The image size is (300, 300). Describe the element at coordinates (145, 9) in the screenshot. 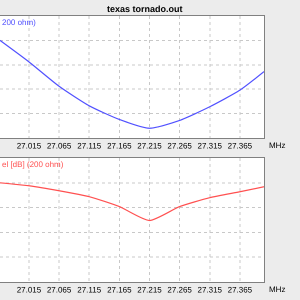

I see `chart-title: texas tornado.out` at that location.